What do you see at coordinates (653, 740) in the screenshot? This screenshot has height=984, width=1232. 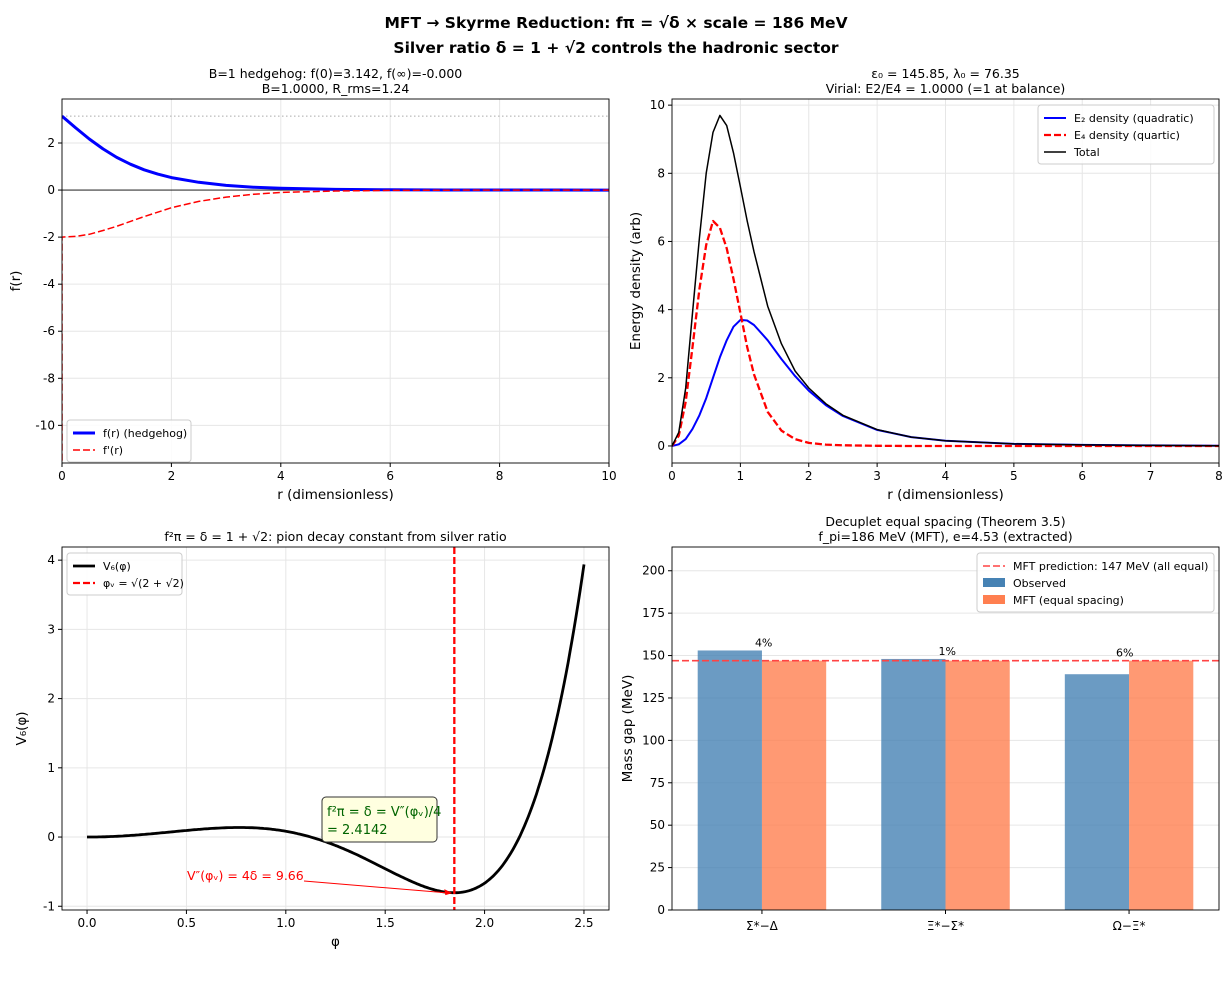 I see `y-tick-label: 100` at bounding box center [653, 740].